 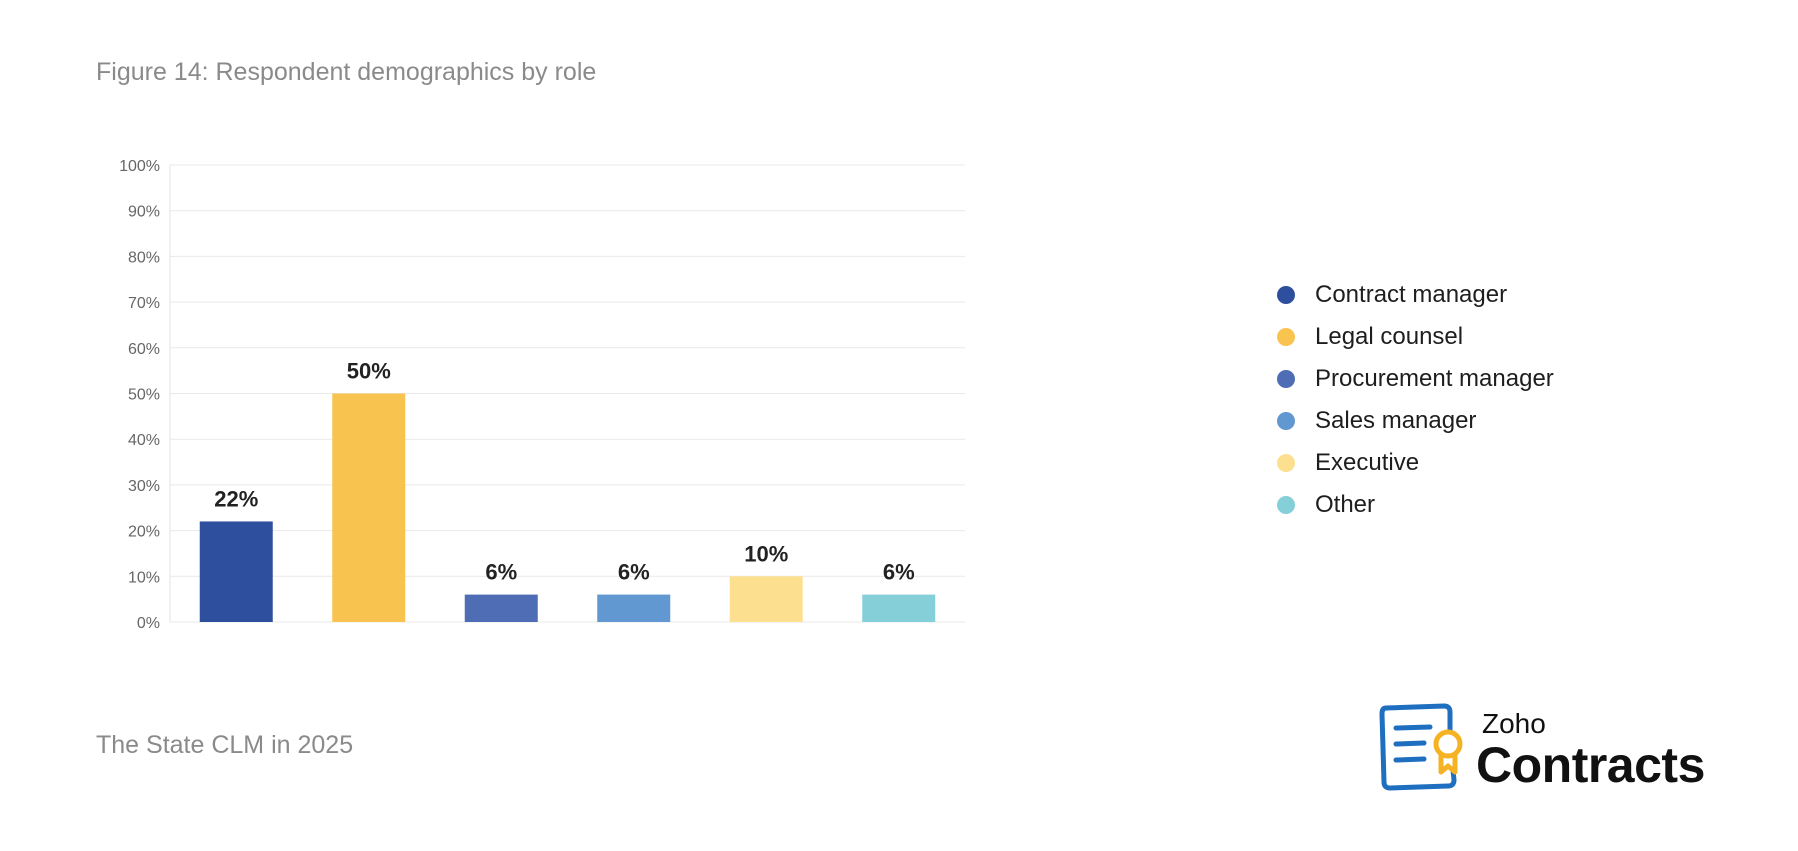 What do you see at coordinates (144, 532) in the screenshot?
I see `y-tick-label: 20%` at bounding box center [144, 532].